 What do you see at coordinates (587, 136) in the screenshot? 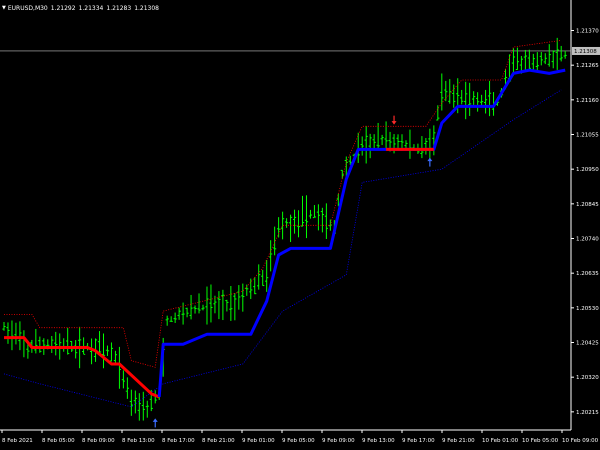
I see `price-tick-label: 1.21055` at bounding box center [587, 136].